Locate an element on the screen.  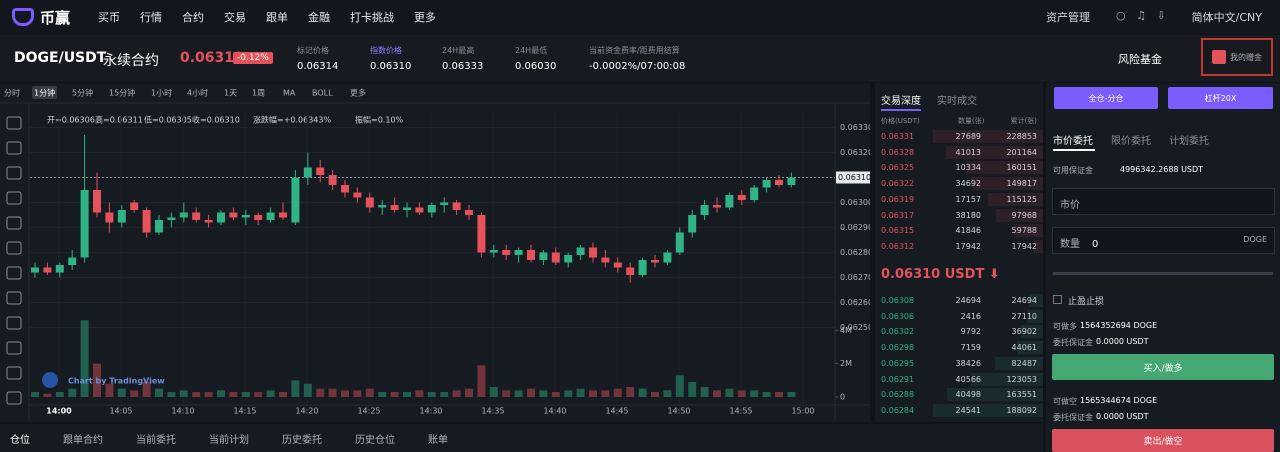
gift-button: 我的赠金 is located at coordinates (1237, 57).